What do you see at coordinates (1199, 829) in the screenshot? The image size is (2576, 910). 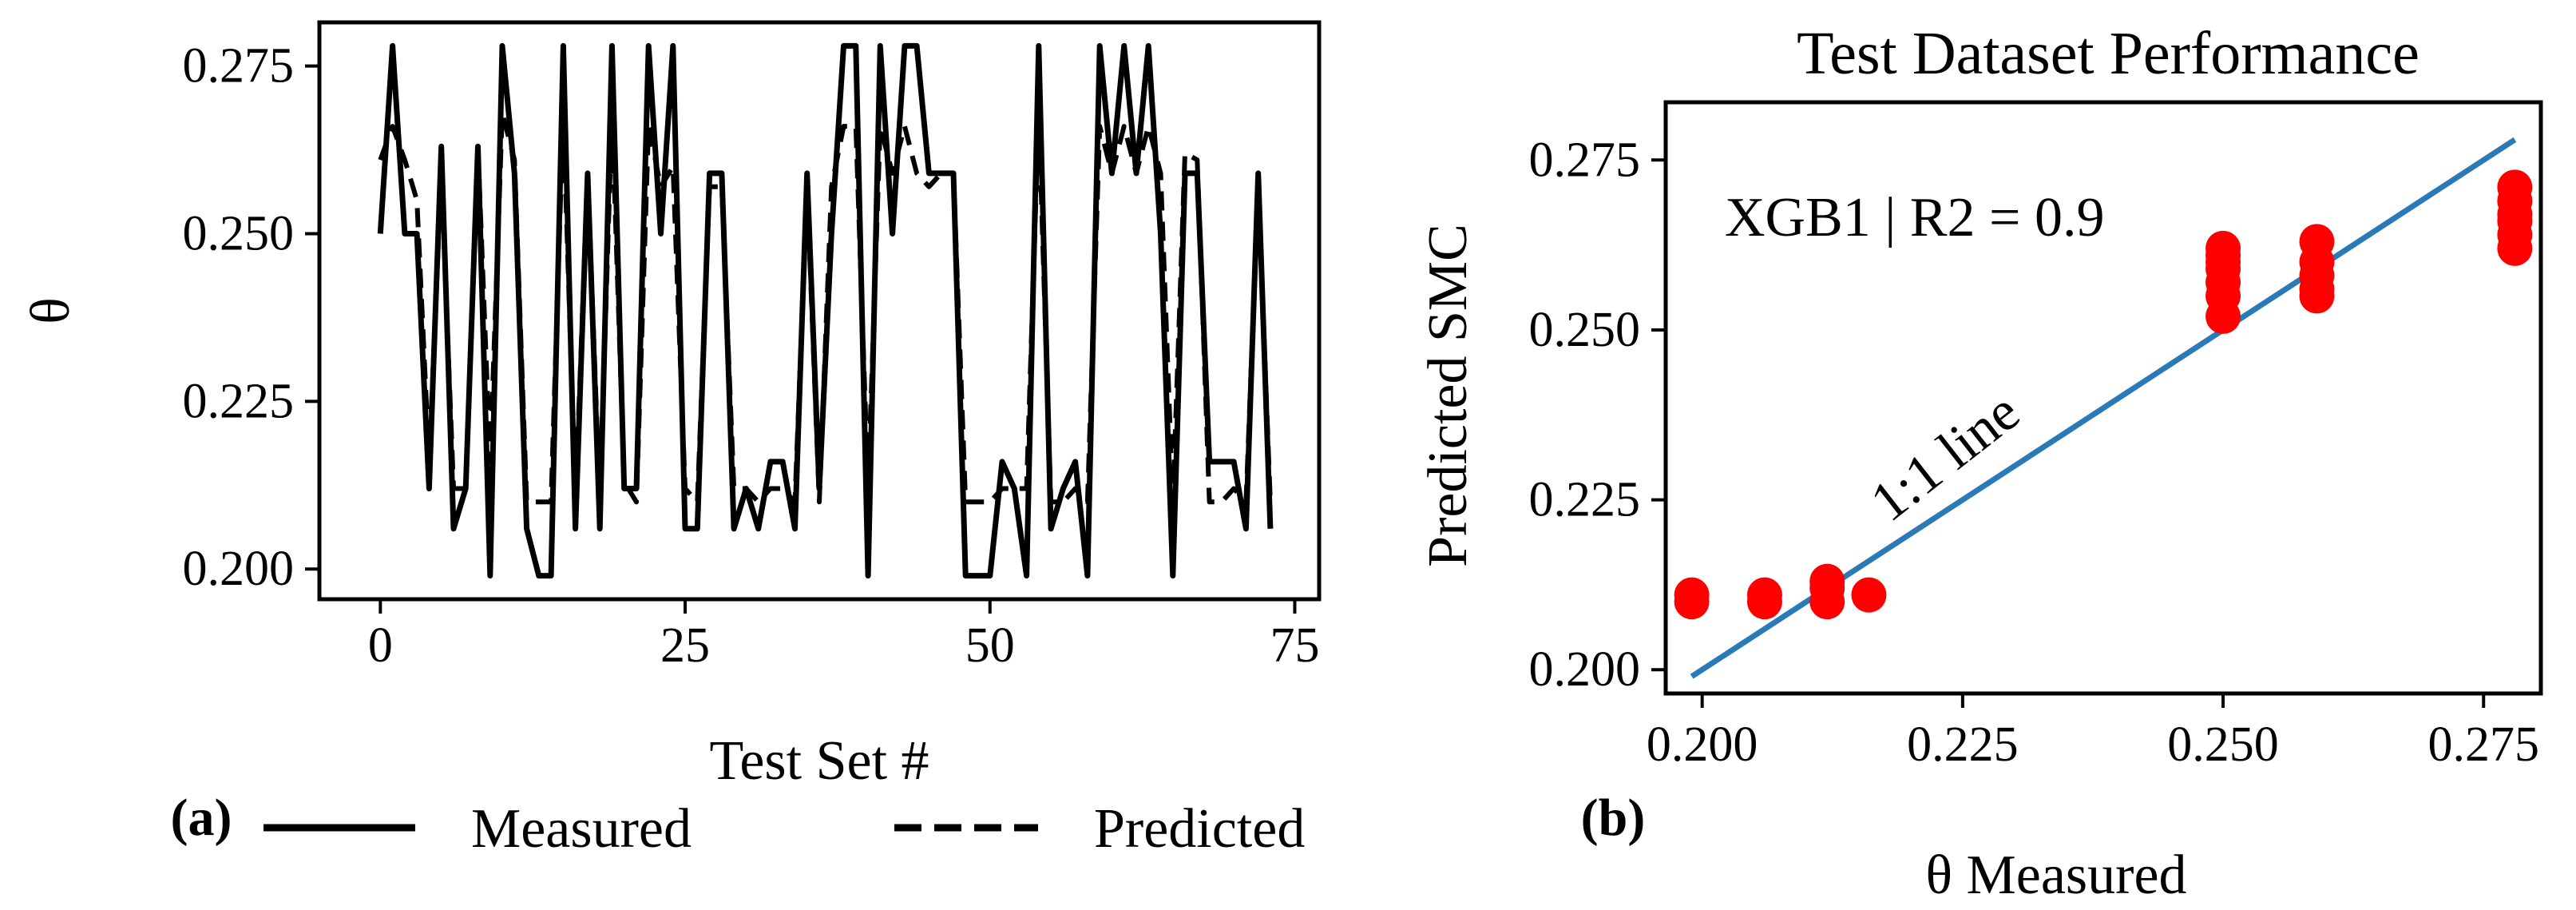 I see `legend-predicted-label: Predicted` at bounding box center [1199, 829].